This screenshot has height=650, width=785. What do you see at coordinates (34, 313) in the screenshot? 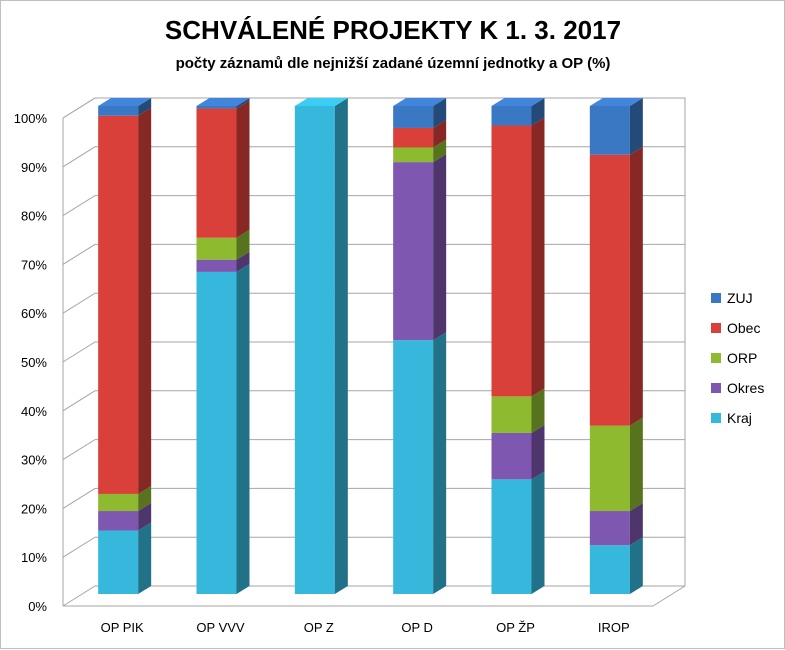
I see `y-tick-label: 60%` at bounding box center [34, 313].